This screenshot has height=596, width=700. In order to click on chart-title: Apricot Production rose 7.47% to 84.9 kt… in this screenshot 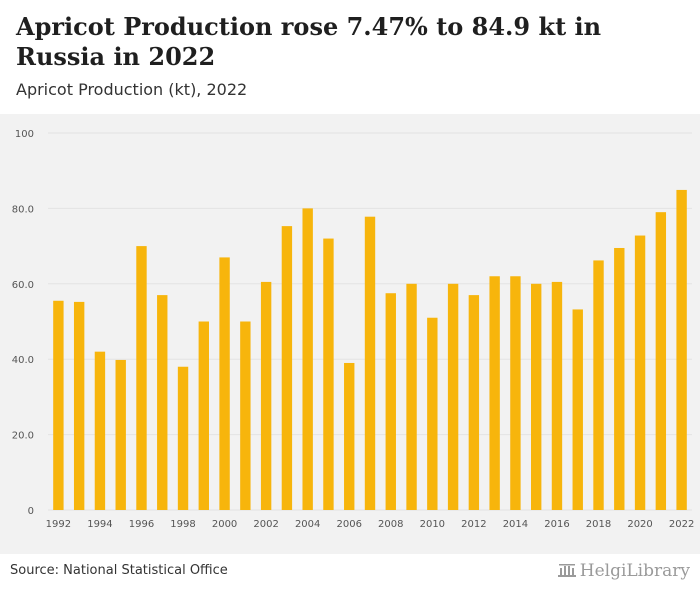, I will do `click(309, 41)`.